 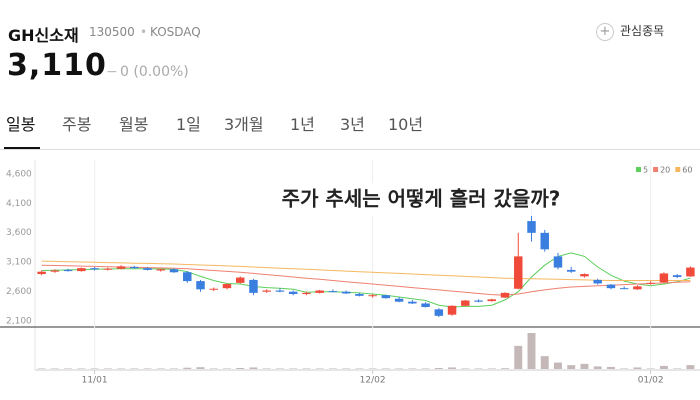 What do you see at coordinates (19, 263) in the screenshot?
I see `y-tick-label: 3,100` at bounding box center [19, 263].